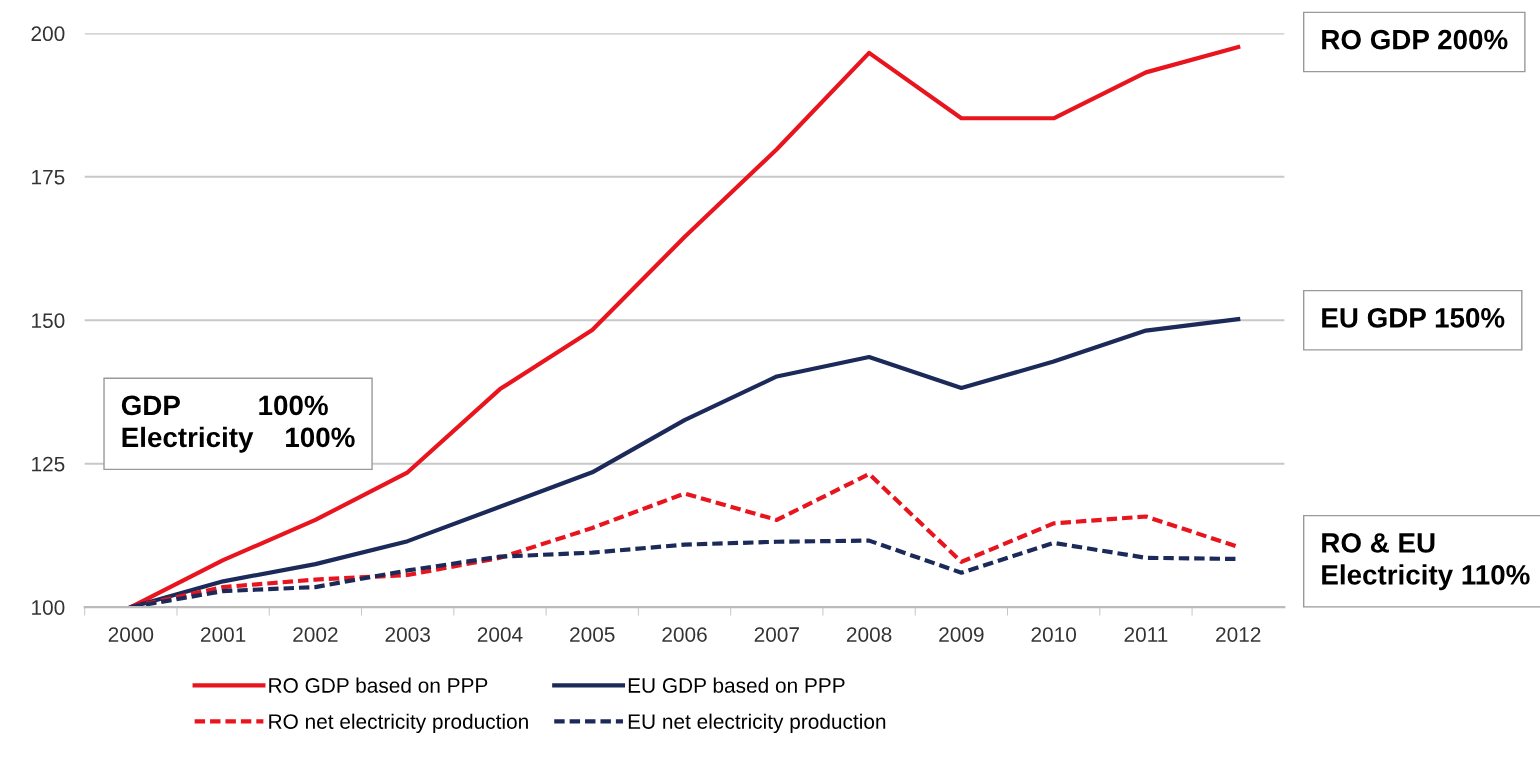 This screenshot has height=758, width=1540. What do you see at coordinates (736, 685) in the screenshot?
I see `legend-label: EU GDP based on PPP` at bounding box center [736, 685].